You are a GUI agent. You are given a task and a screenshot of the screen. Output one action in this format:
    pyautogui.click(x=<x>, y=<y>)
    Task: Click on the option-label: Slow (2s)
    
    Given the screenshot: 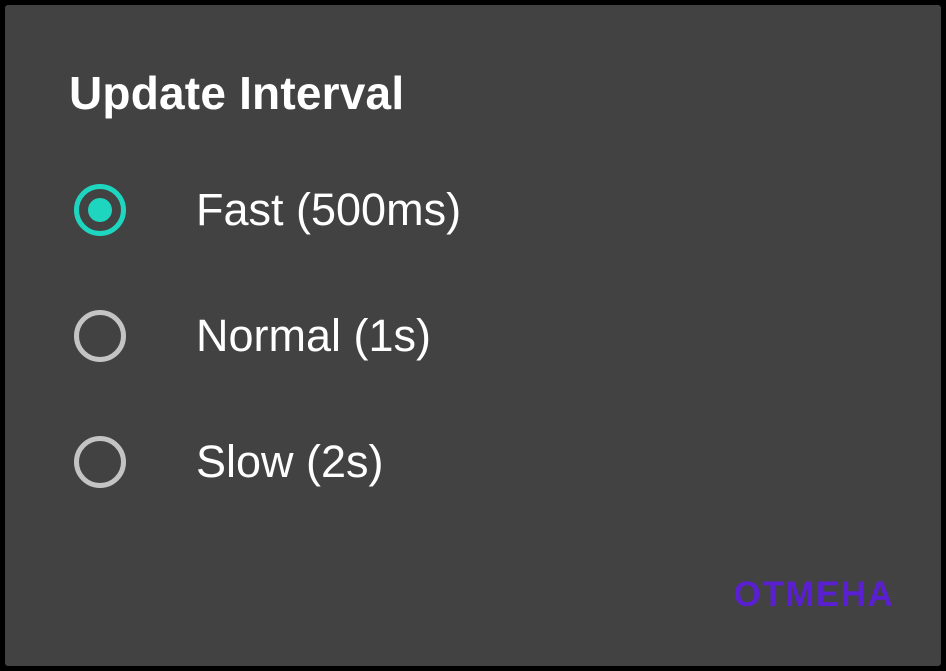 What is the action you would take?
    pyautogui.click(x=290, y=461)
    